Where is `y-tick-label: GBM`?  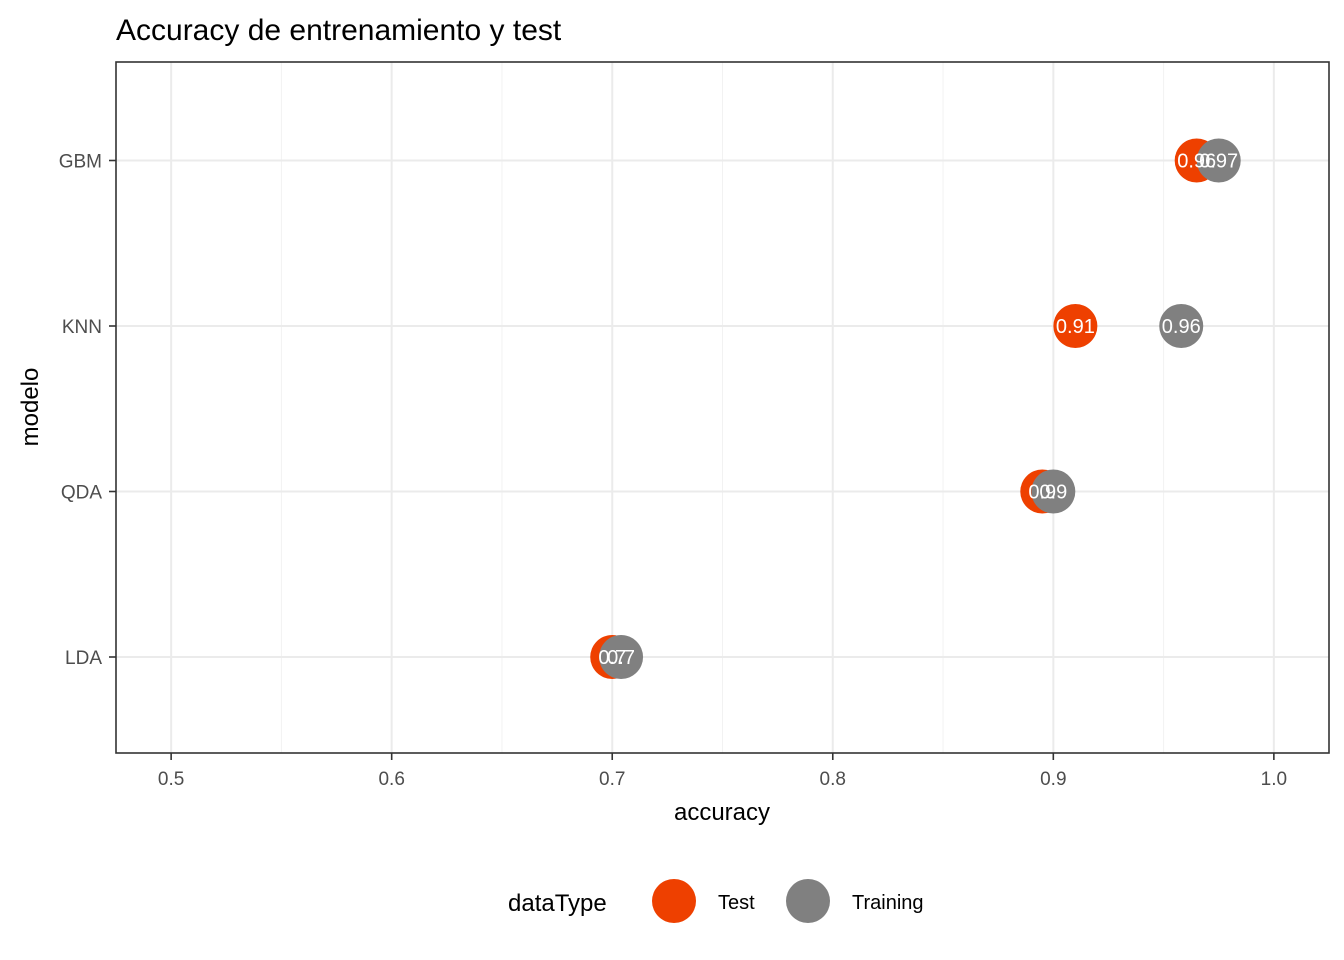 y-tick-label: GBM is located at coordinates (80, 162).